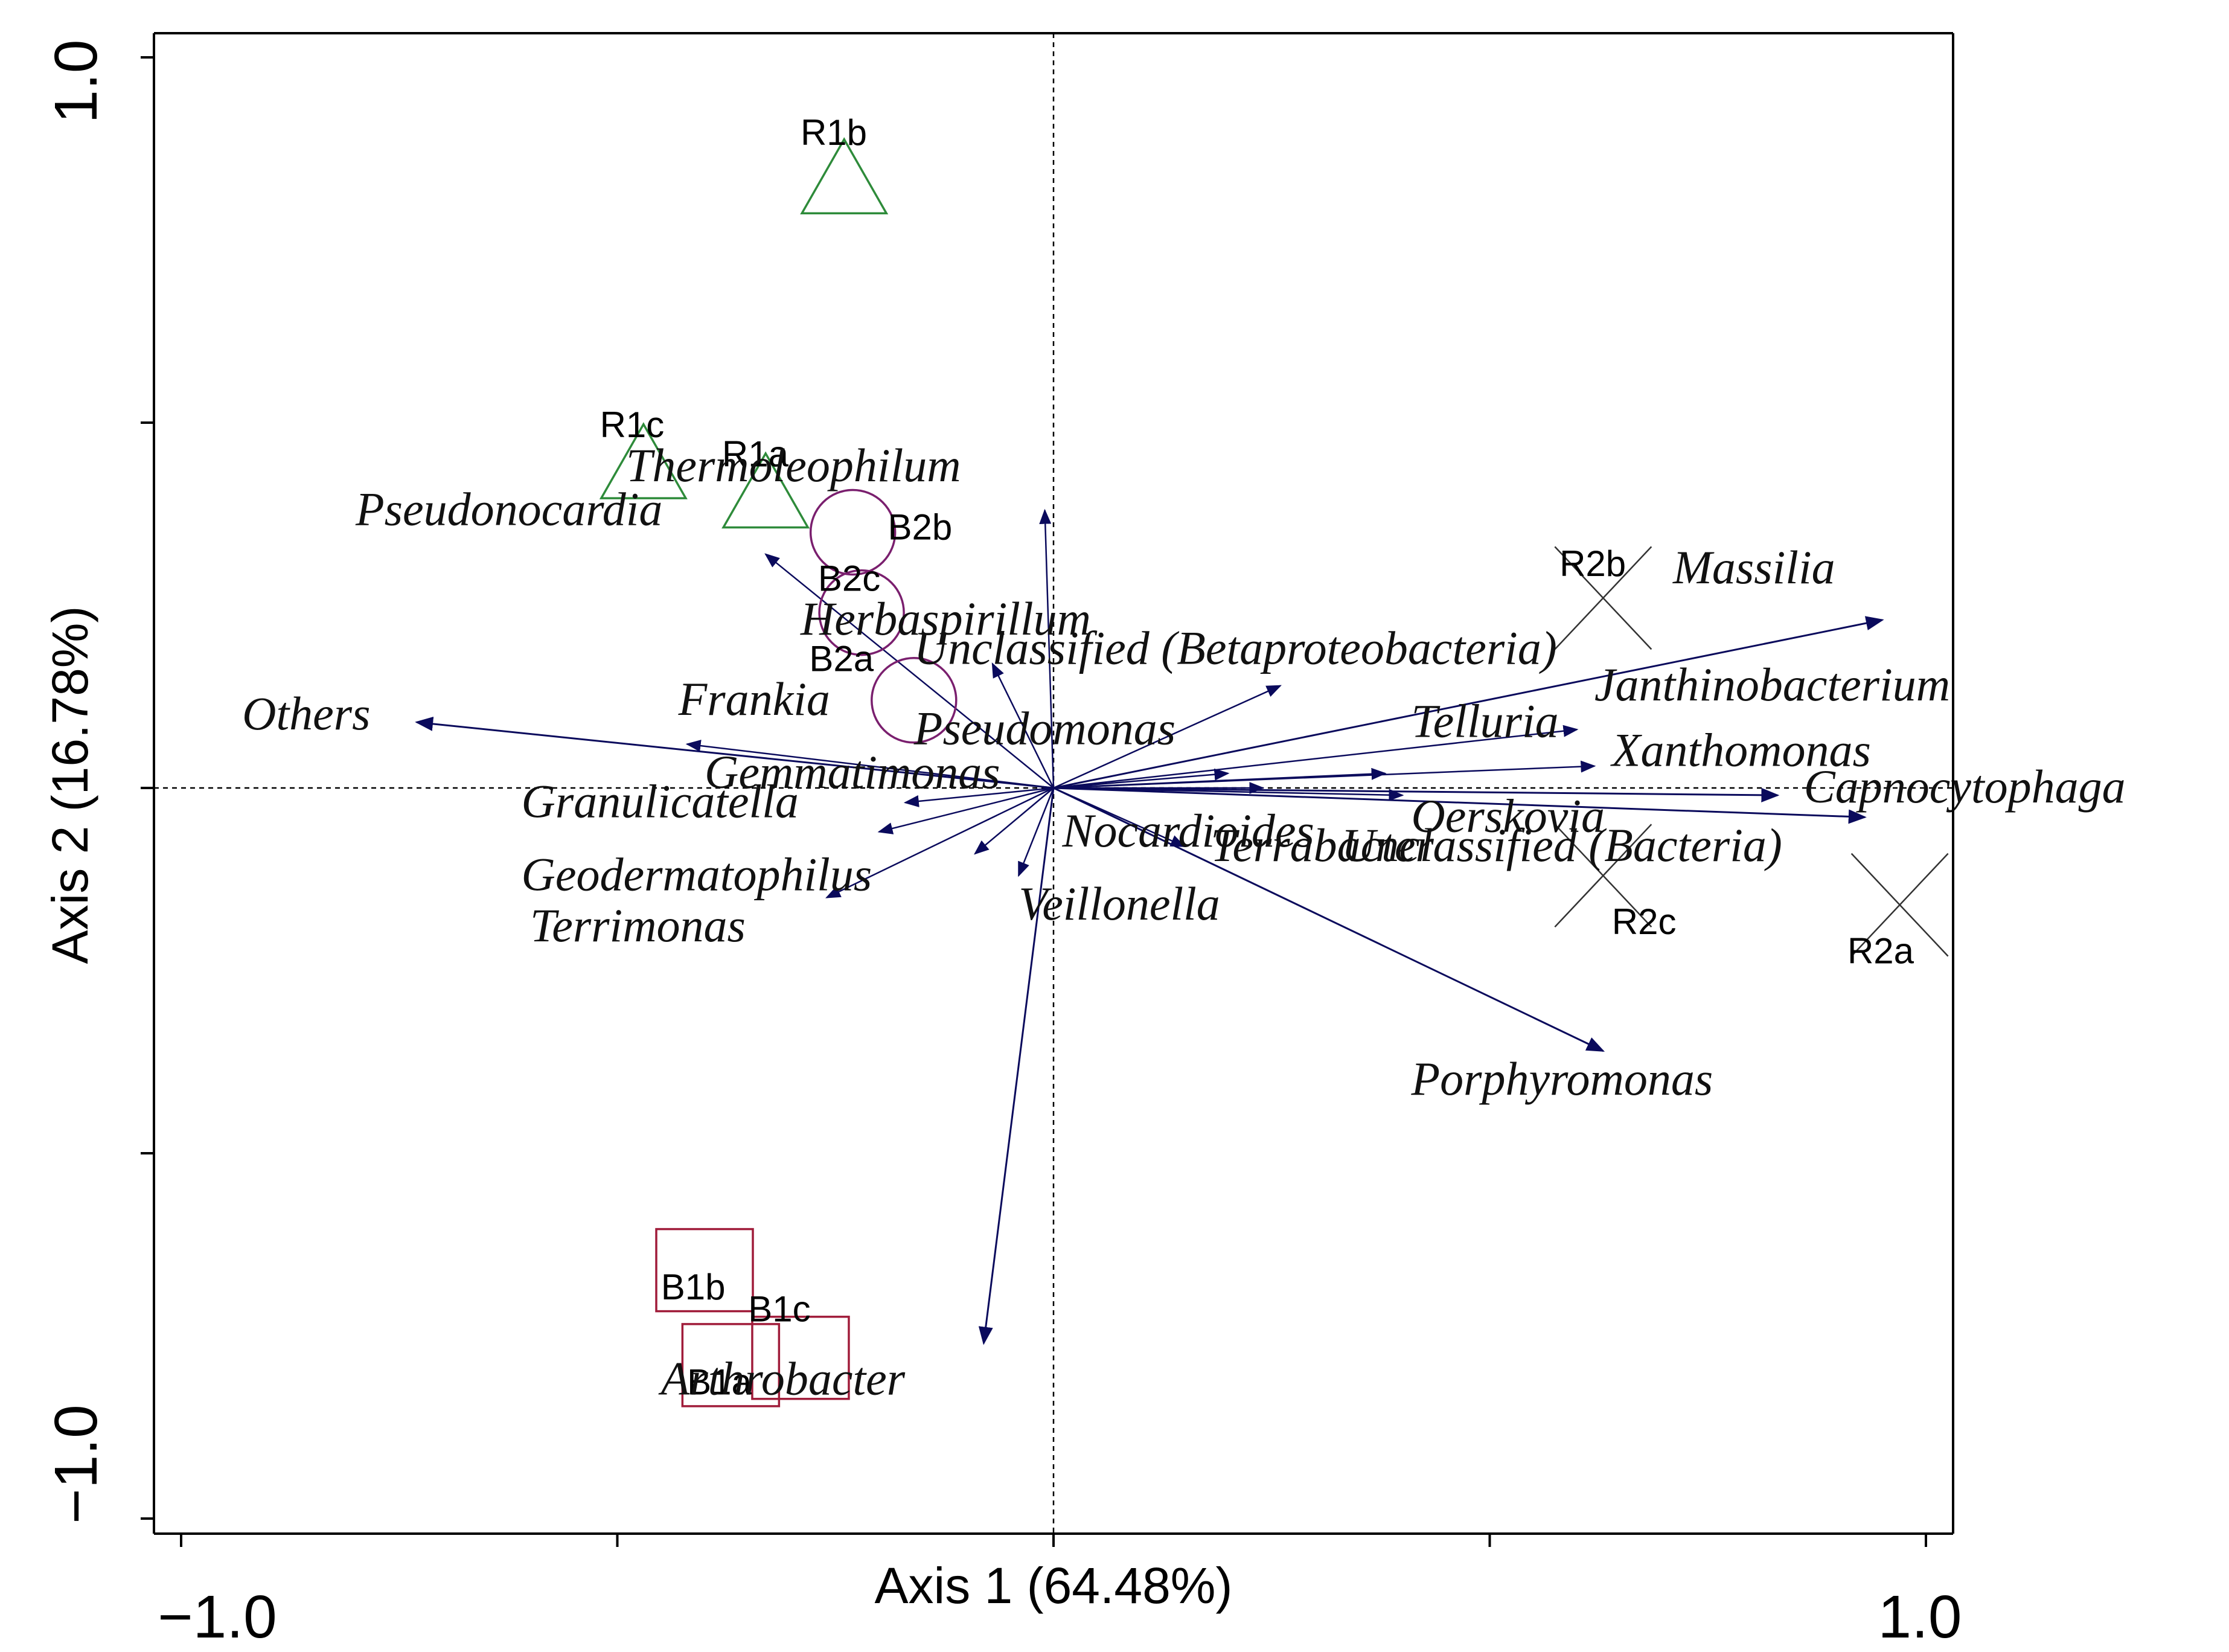 The height and width of the screenshot is (1652, 2229). I want to click on sample-label-b1b: B1b, so click(694, 1287).